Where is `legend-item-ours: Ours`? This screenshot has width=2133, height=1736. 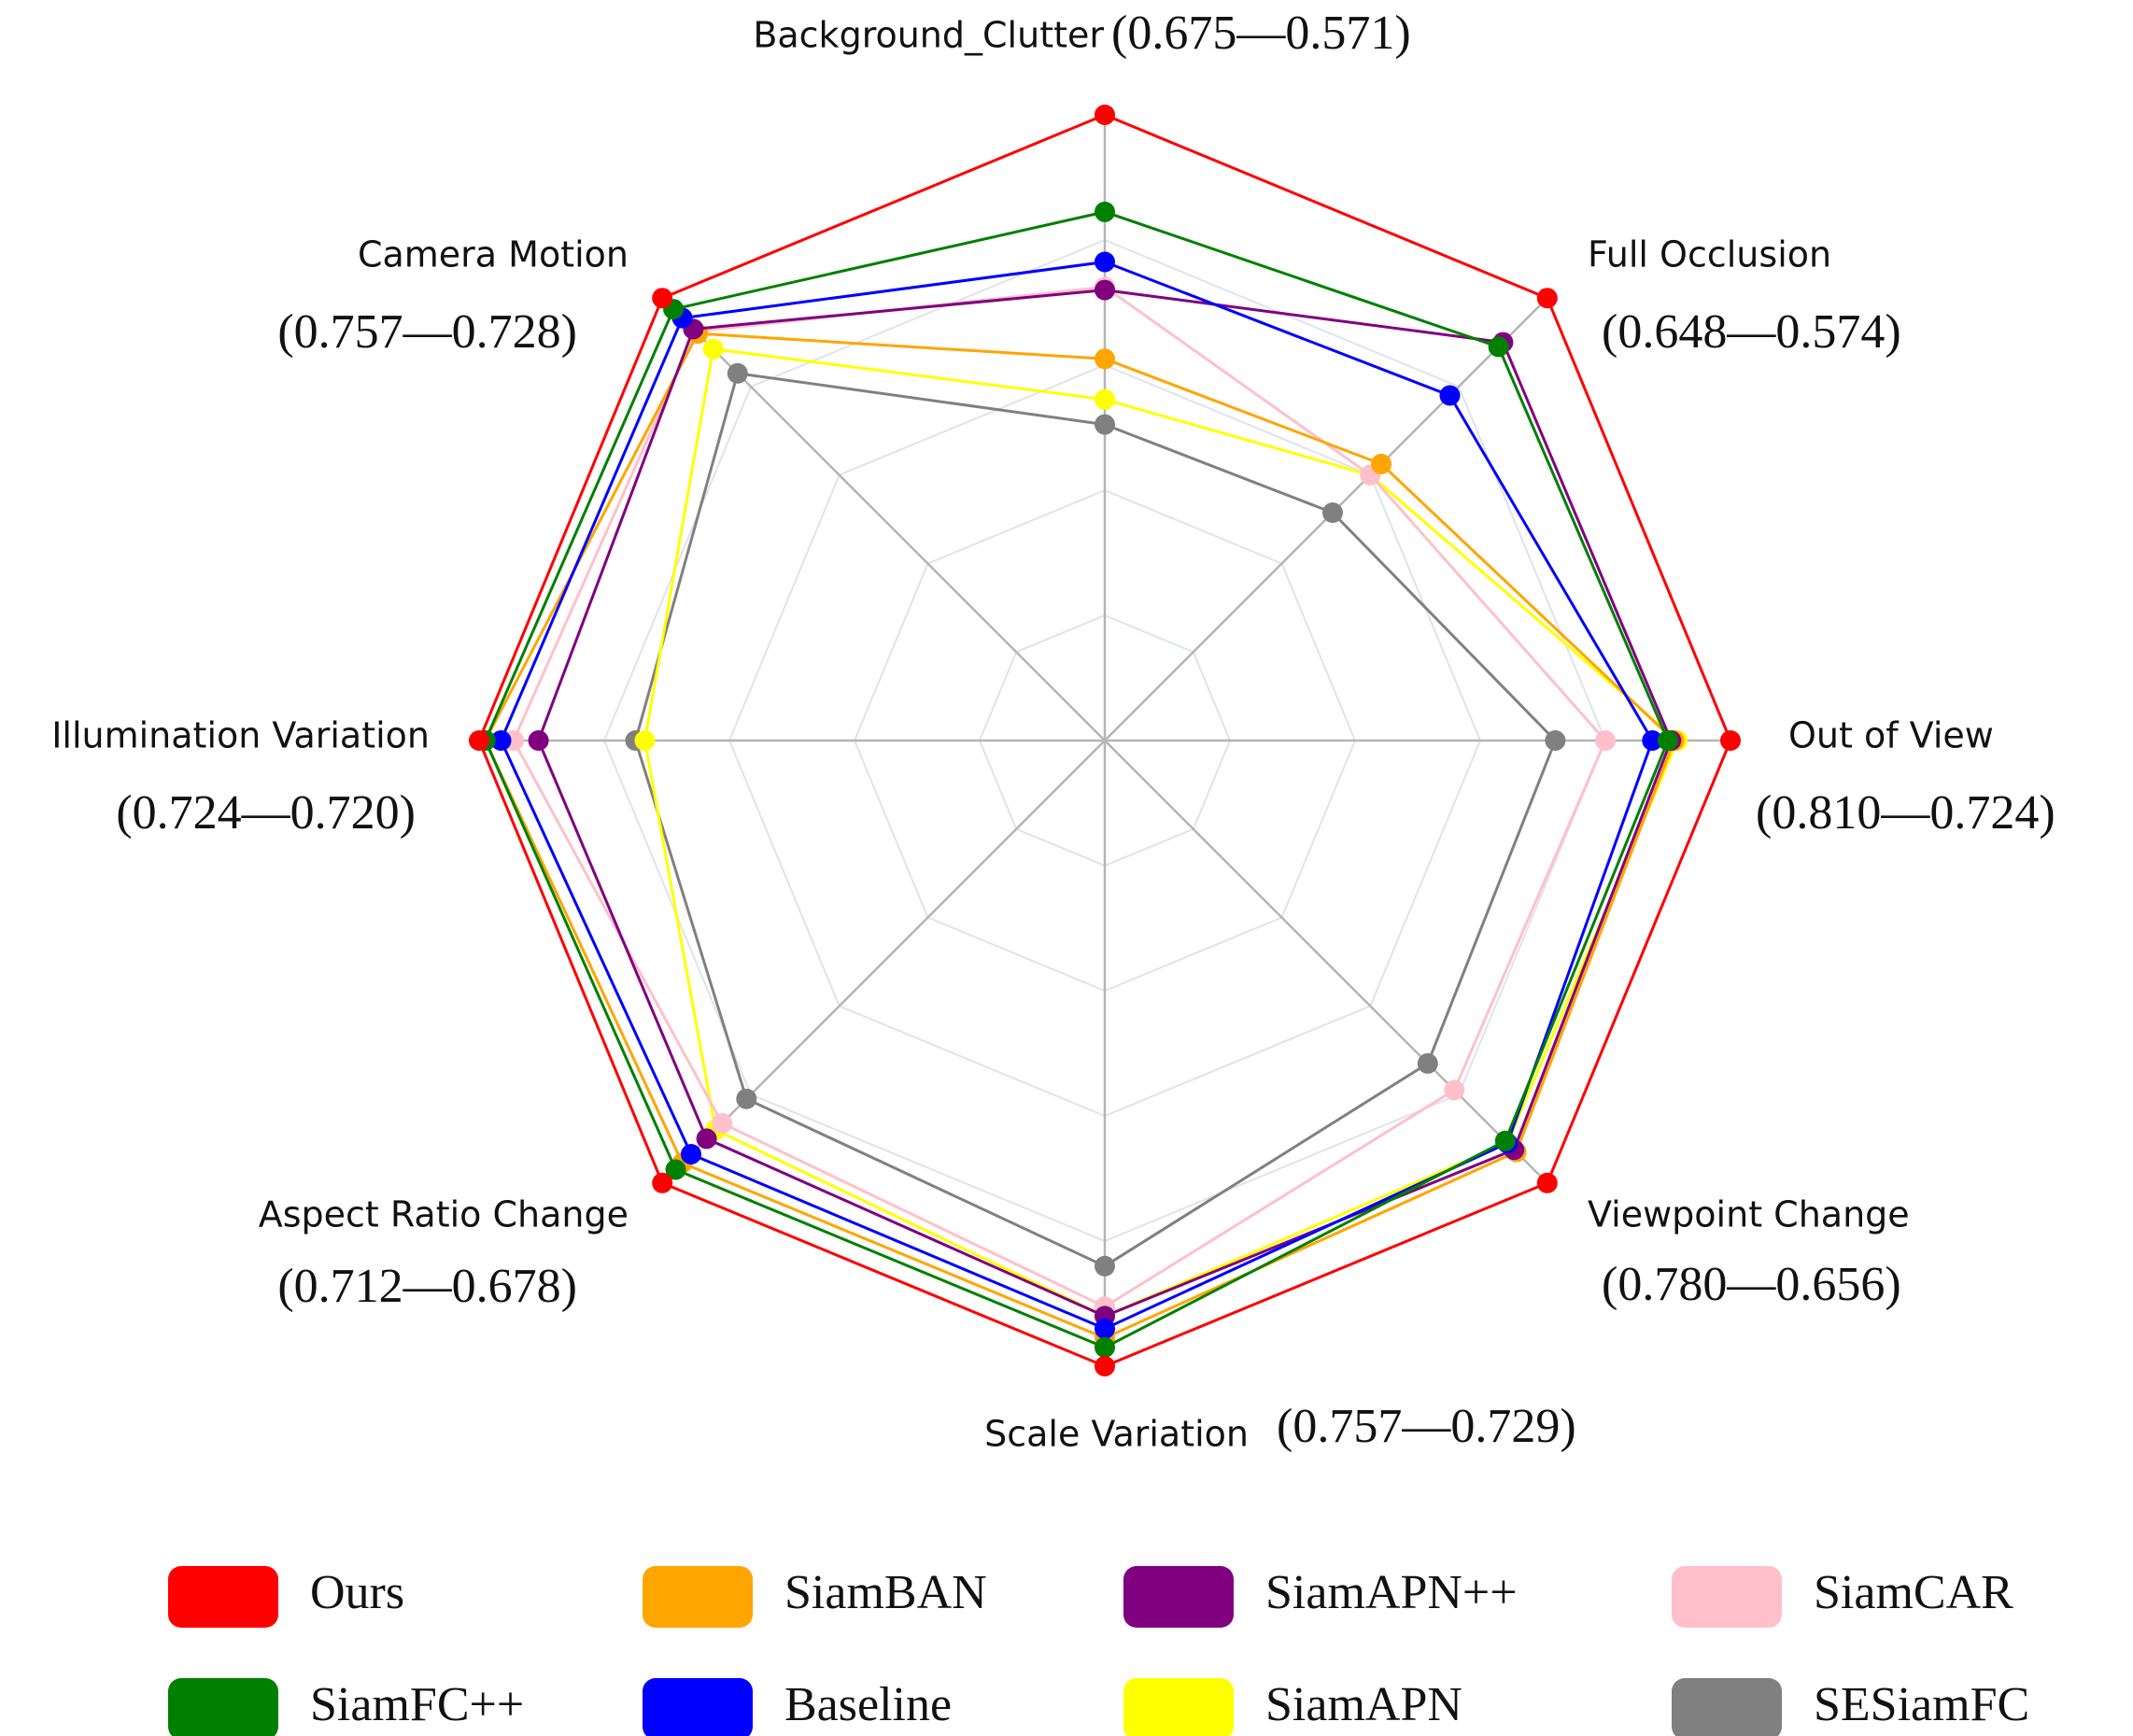 legend-item-ours: Ours is located at coordinates (286, 1597).